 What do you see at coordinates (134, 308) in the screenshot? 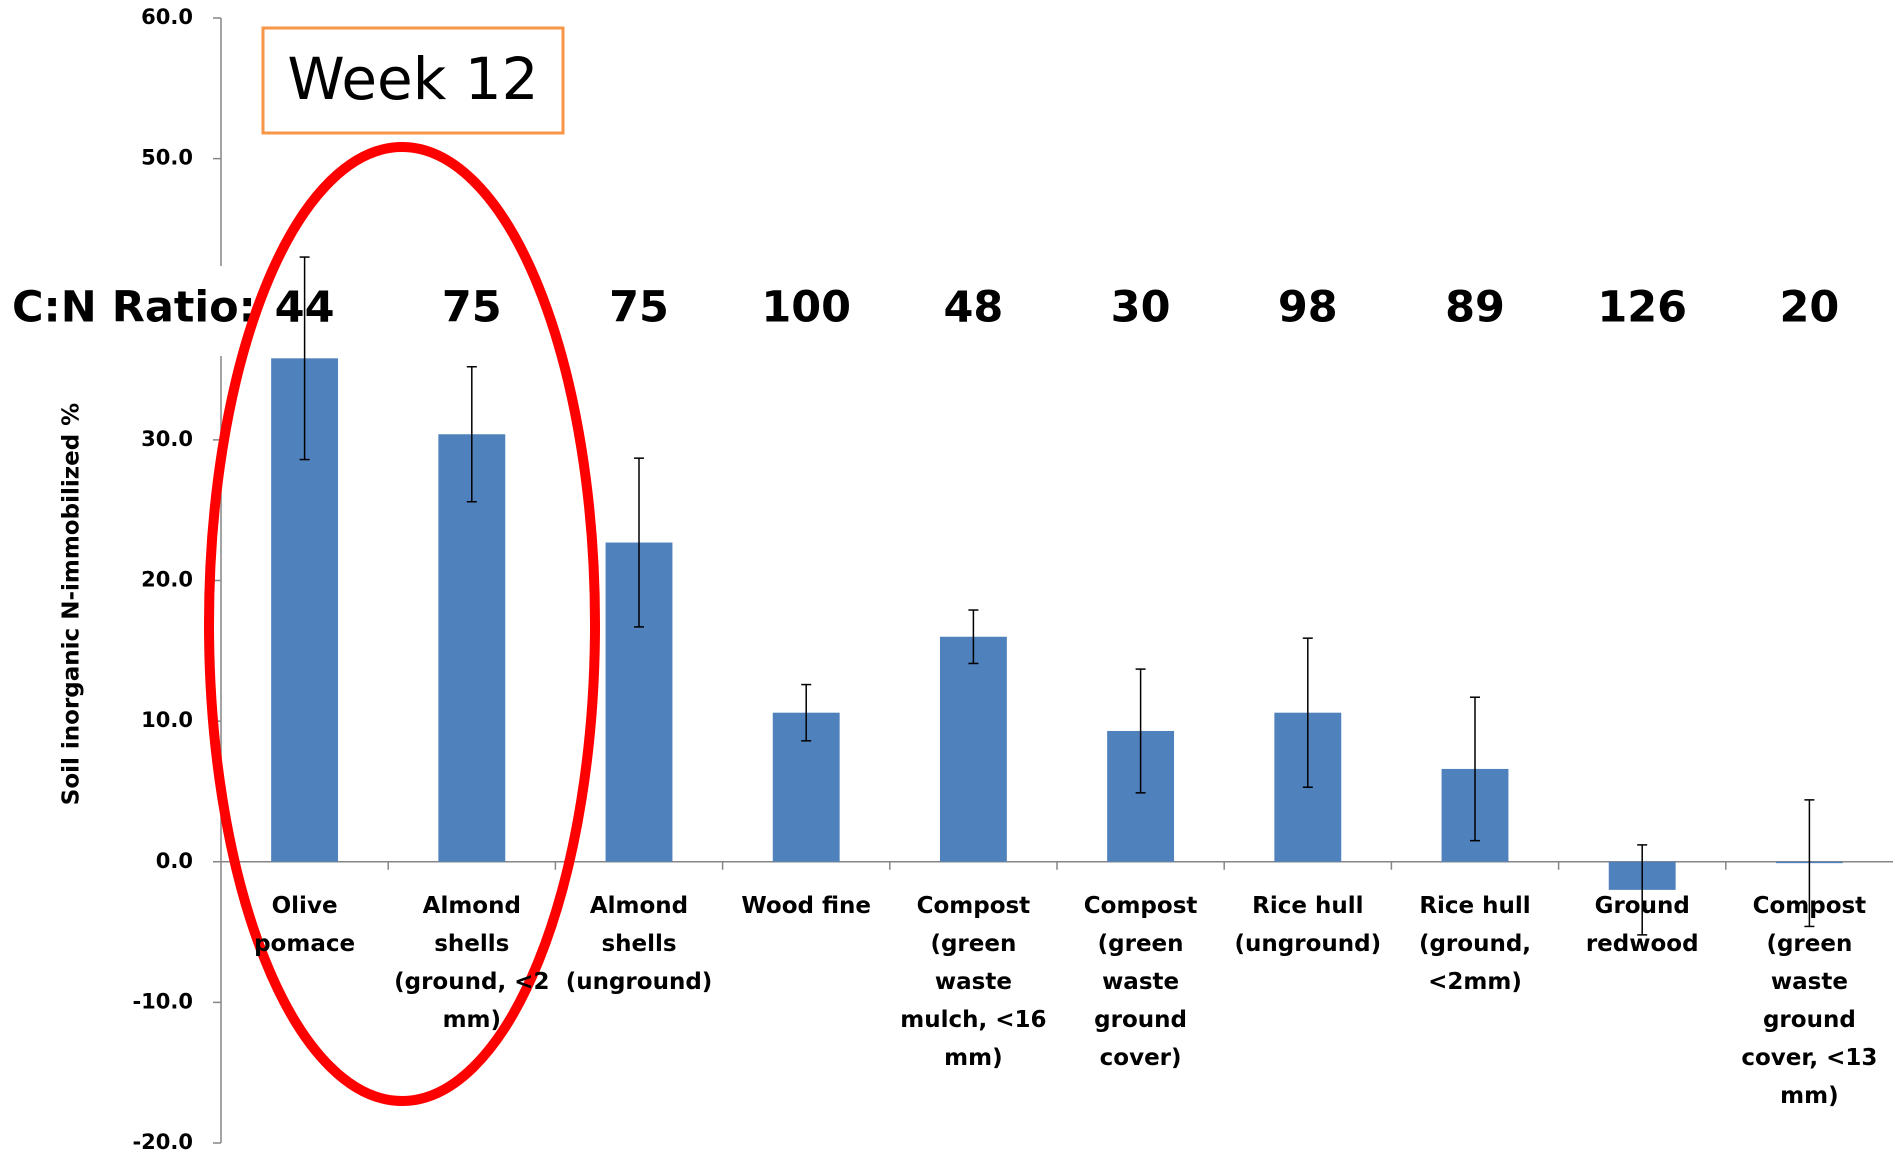
I see `cn-label: C:N Ratio:` at bounding box center [134, 308].